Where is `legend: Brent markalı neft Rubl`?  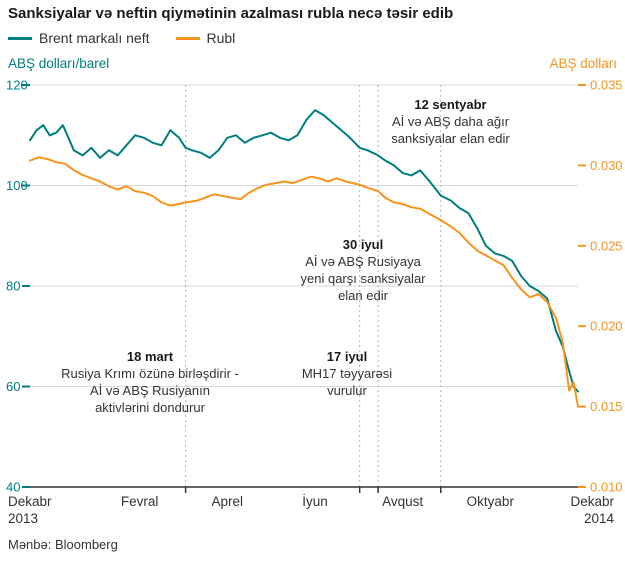
legend: Brent markalı neft Rubl is located at coordinates (121, 38).